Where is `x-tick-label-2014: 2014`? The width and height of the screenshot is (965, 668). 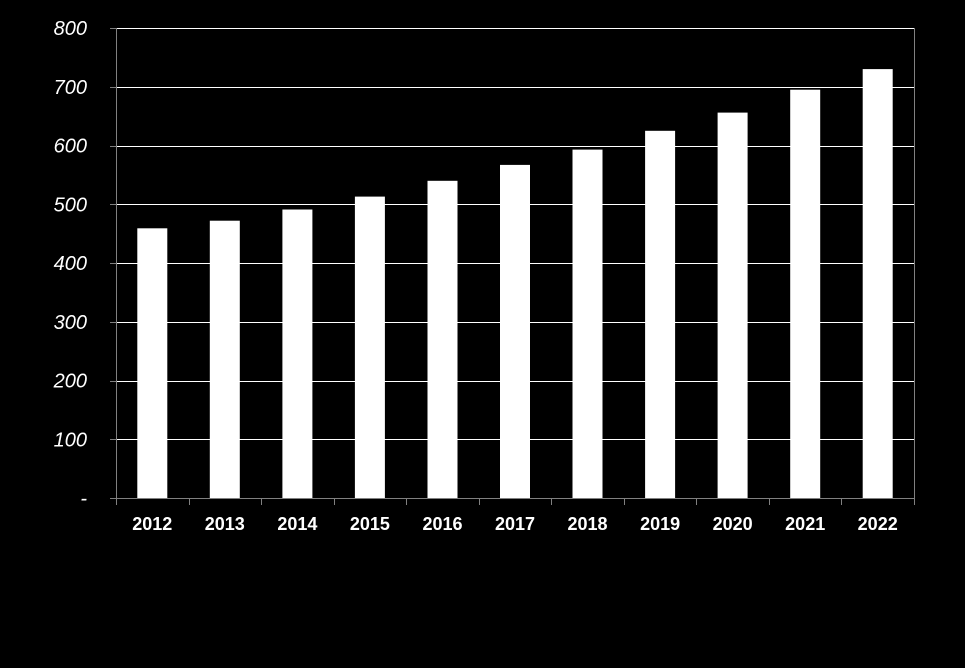
x-tick-label-2014: 2014 is located at coordinates (297, 524).